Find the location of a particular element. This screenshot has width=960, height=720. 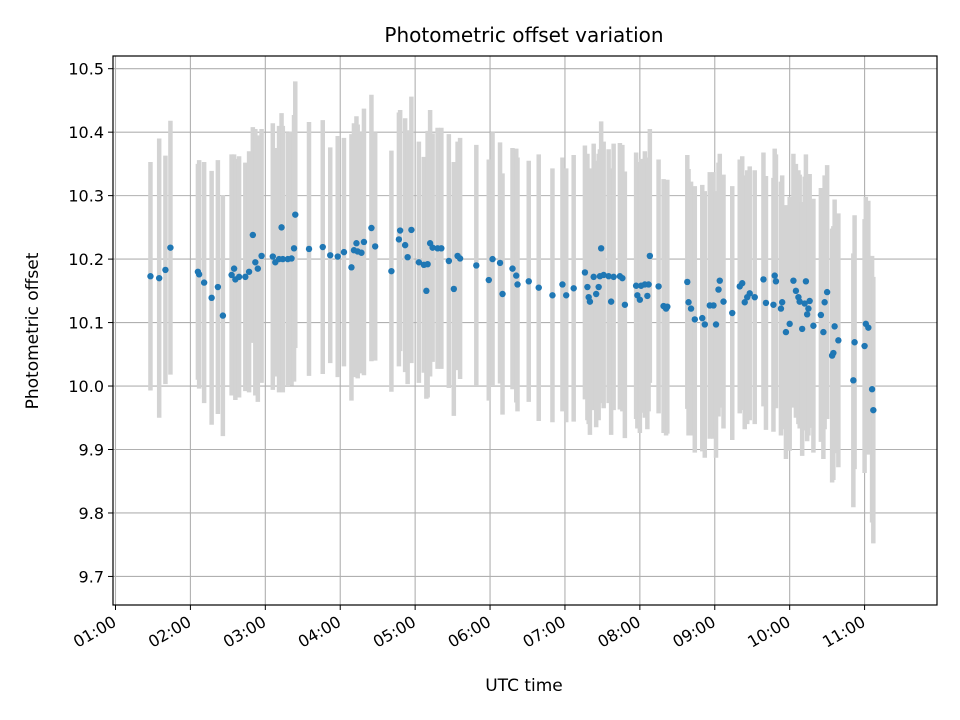

x-tick-label: 01:00 is located at coordinates (94, 632).